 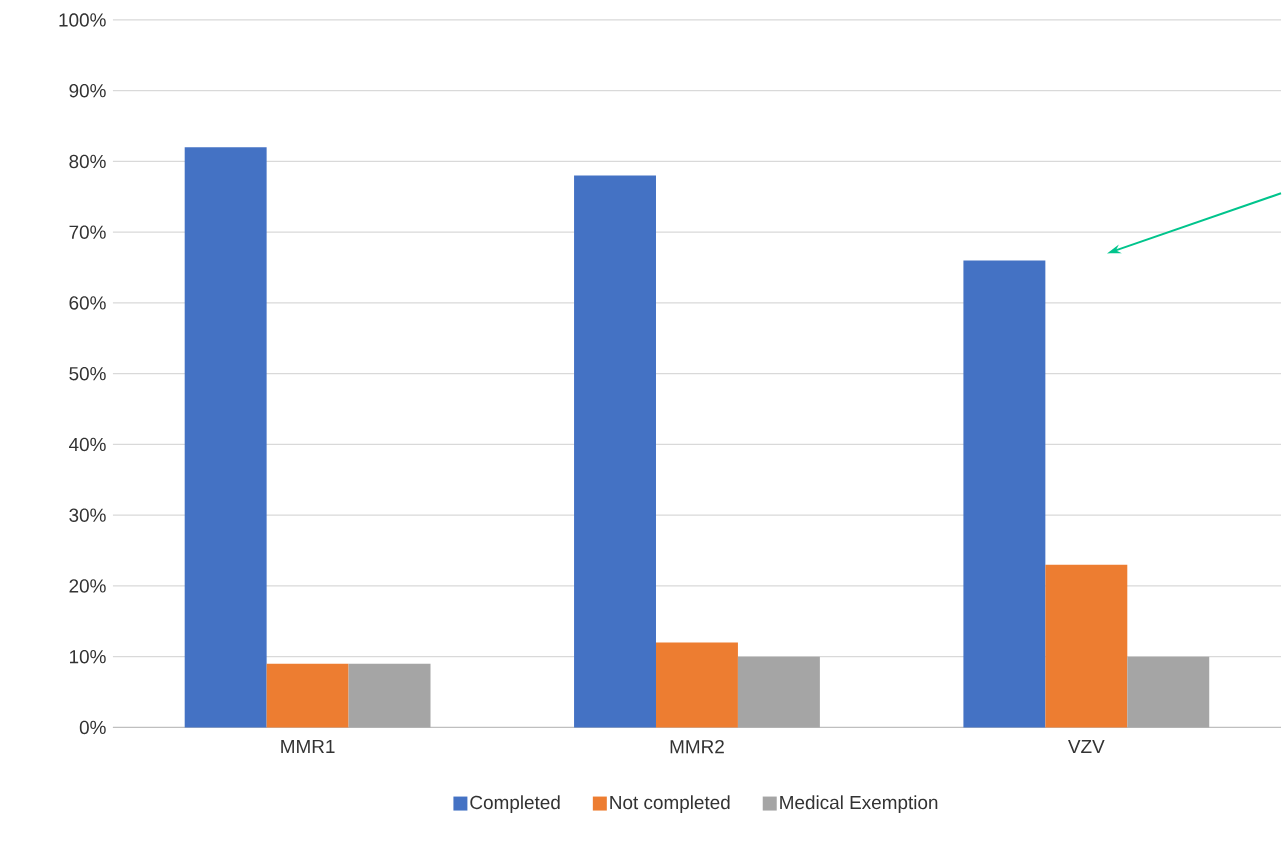 What do you see at coordinates (87, 232) in the screenshot?
I see `y-tick-label: 70%` at bounding box center [87, 232].